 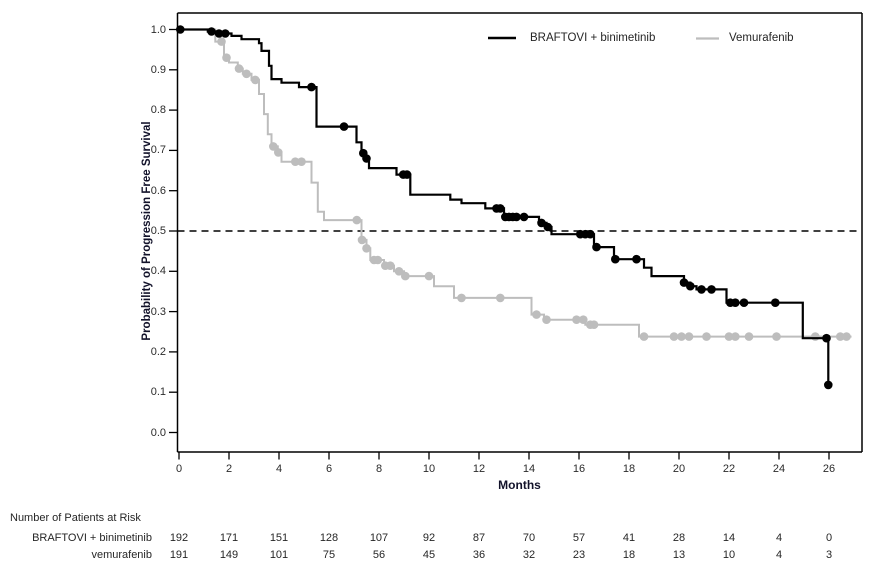 I want to click on x-tick-label: 16, so click(x=579, y=469).